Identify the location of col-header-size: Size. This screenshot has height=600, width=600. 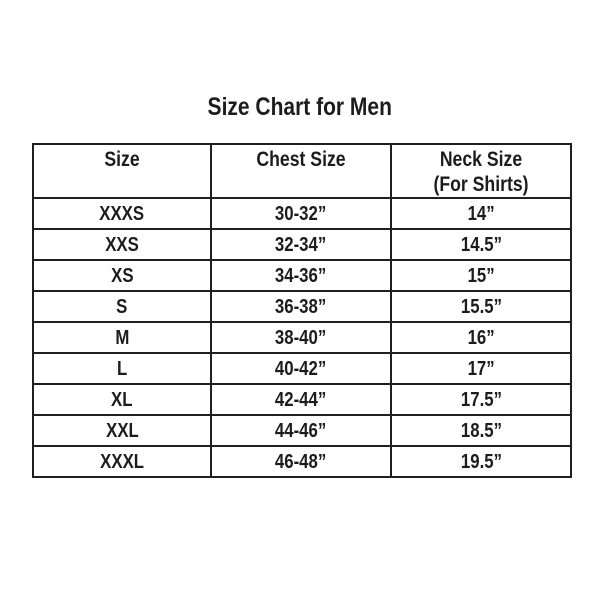
(122, 171).